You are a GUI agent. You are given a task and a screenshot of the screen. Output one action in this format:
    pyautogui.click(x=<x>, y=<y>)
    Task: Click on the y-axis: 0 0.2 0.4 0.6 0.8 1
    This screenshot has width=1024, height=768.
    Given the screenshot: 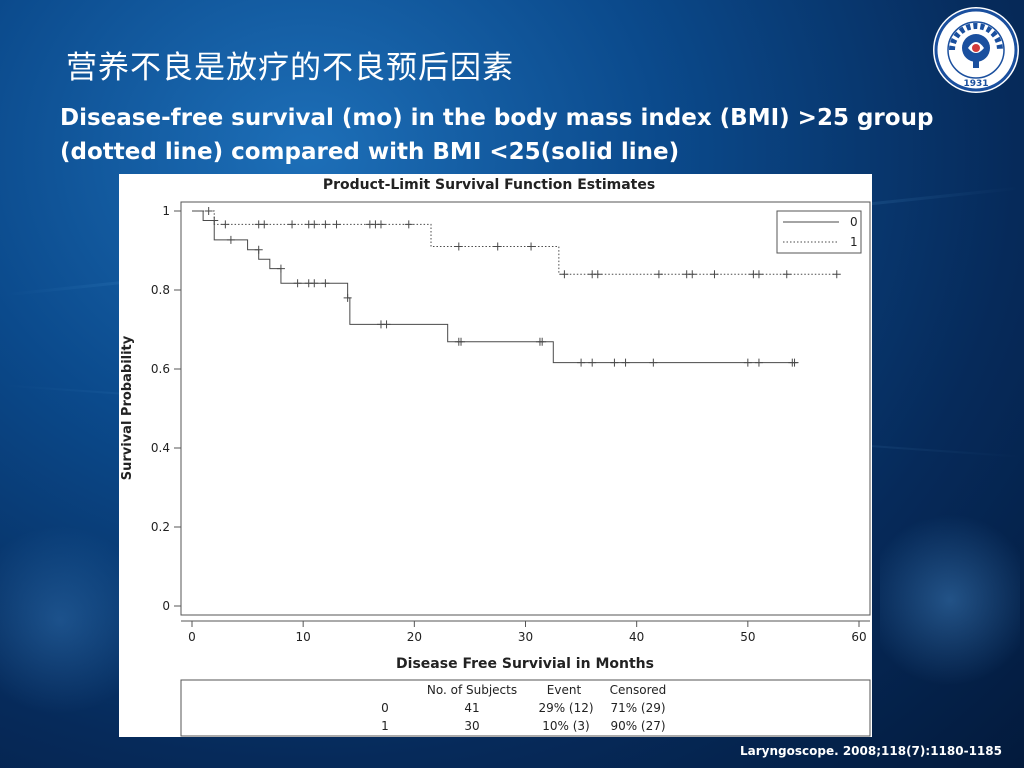 What is the action you would take?
    pyautogui.click(x=166, y=408)
    